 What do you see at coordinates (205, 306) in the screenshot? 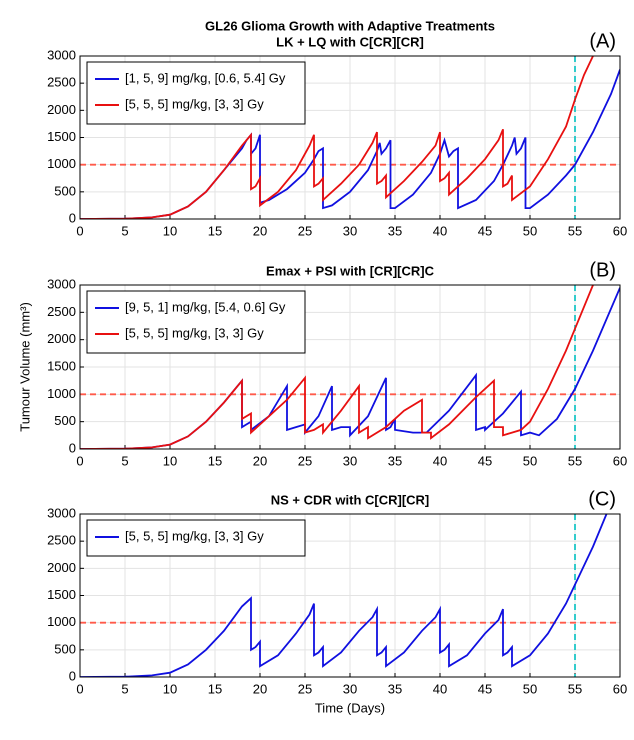
I see `legend-label: [9, 5, 1] mg/kg, [5.4, 0.6] Gy` at bounding box center [205, 306].